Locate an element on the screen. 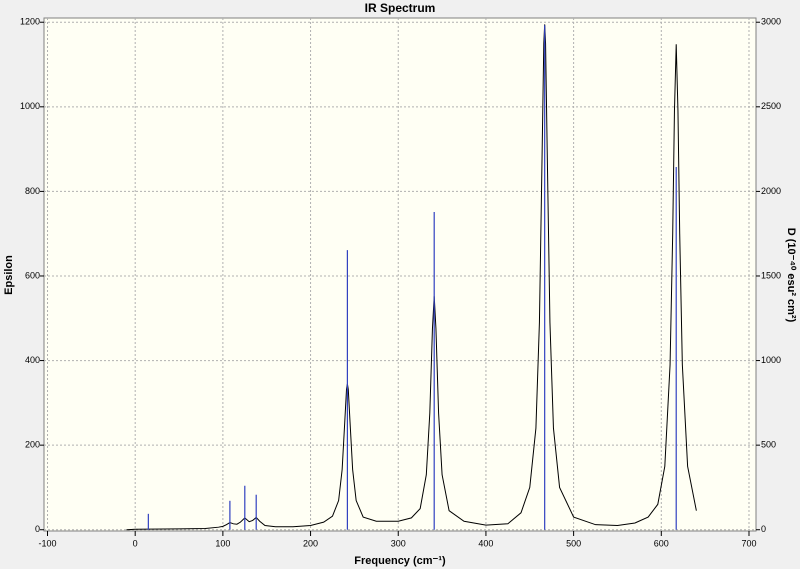  x-tick-label: 700 is located at coordinates (748, 543).